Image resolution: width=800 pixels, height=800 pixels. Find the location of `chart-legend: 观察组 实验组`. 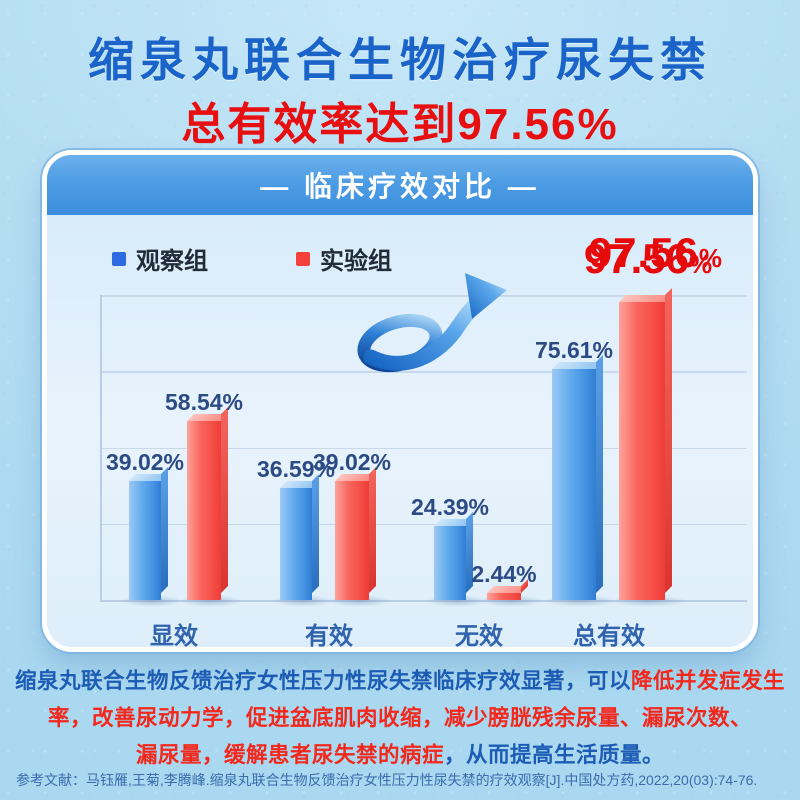

chart-legend: 观察组 实验组 is located at coordinates (252, 258).